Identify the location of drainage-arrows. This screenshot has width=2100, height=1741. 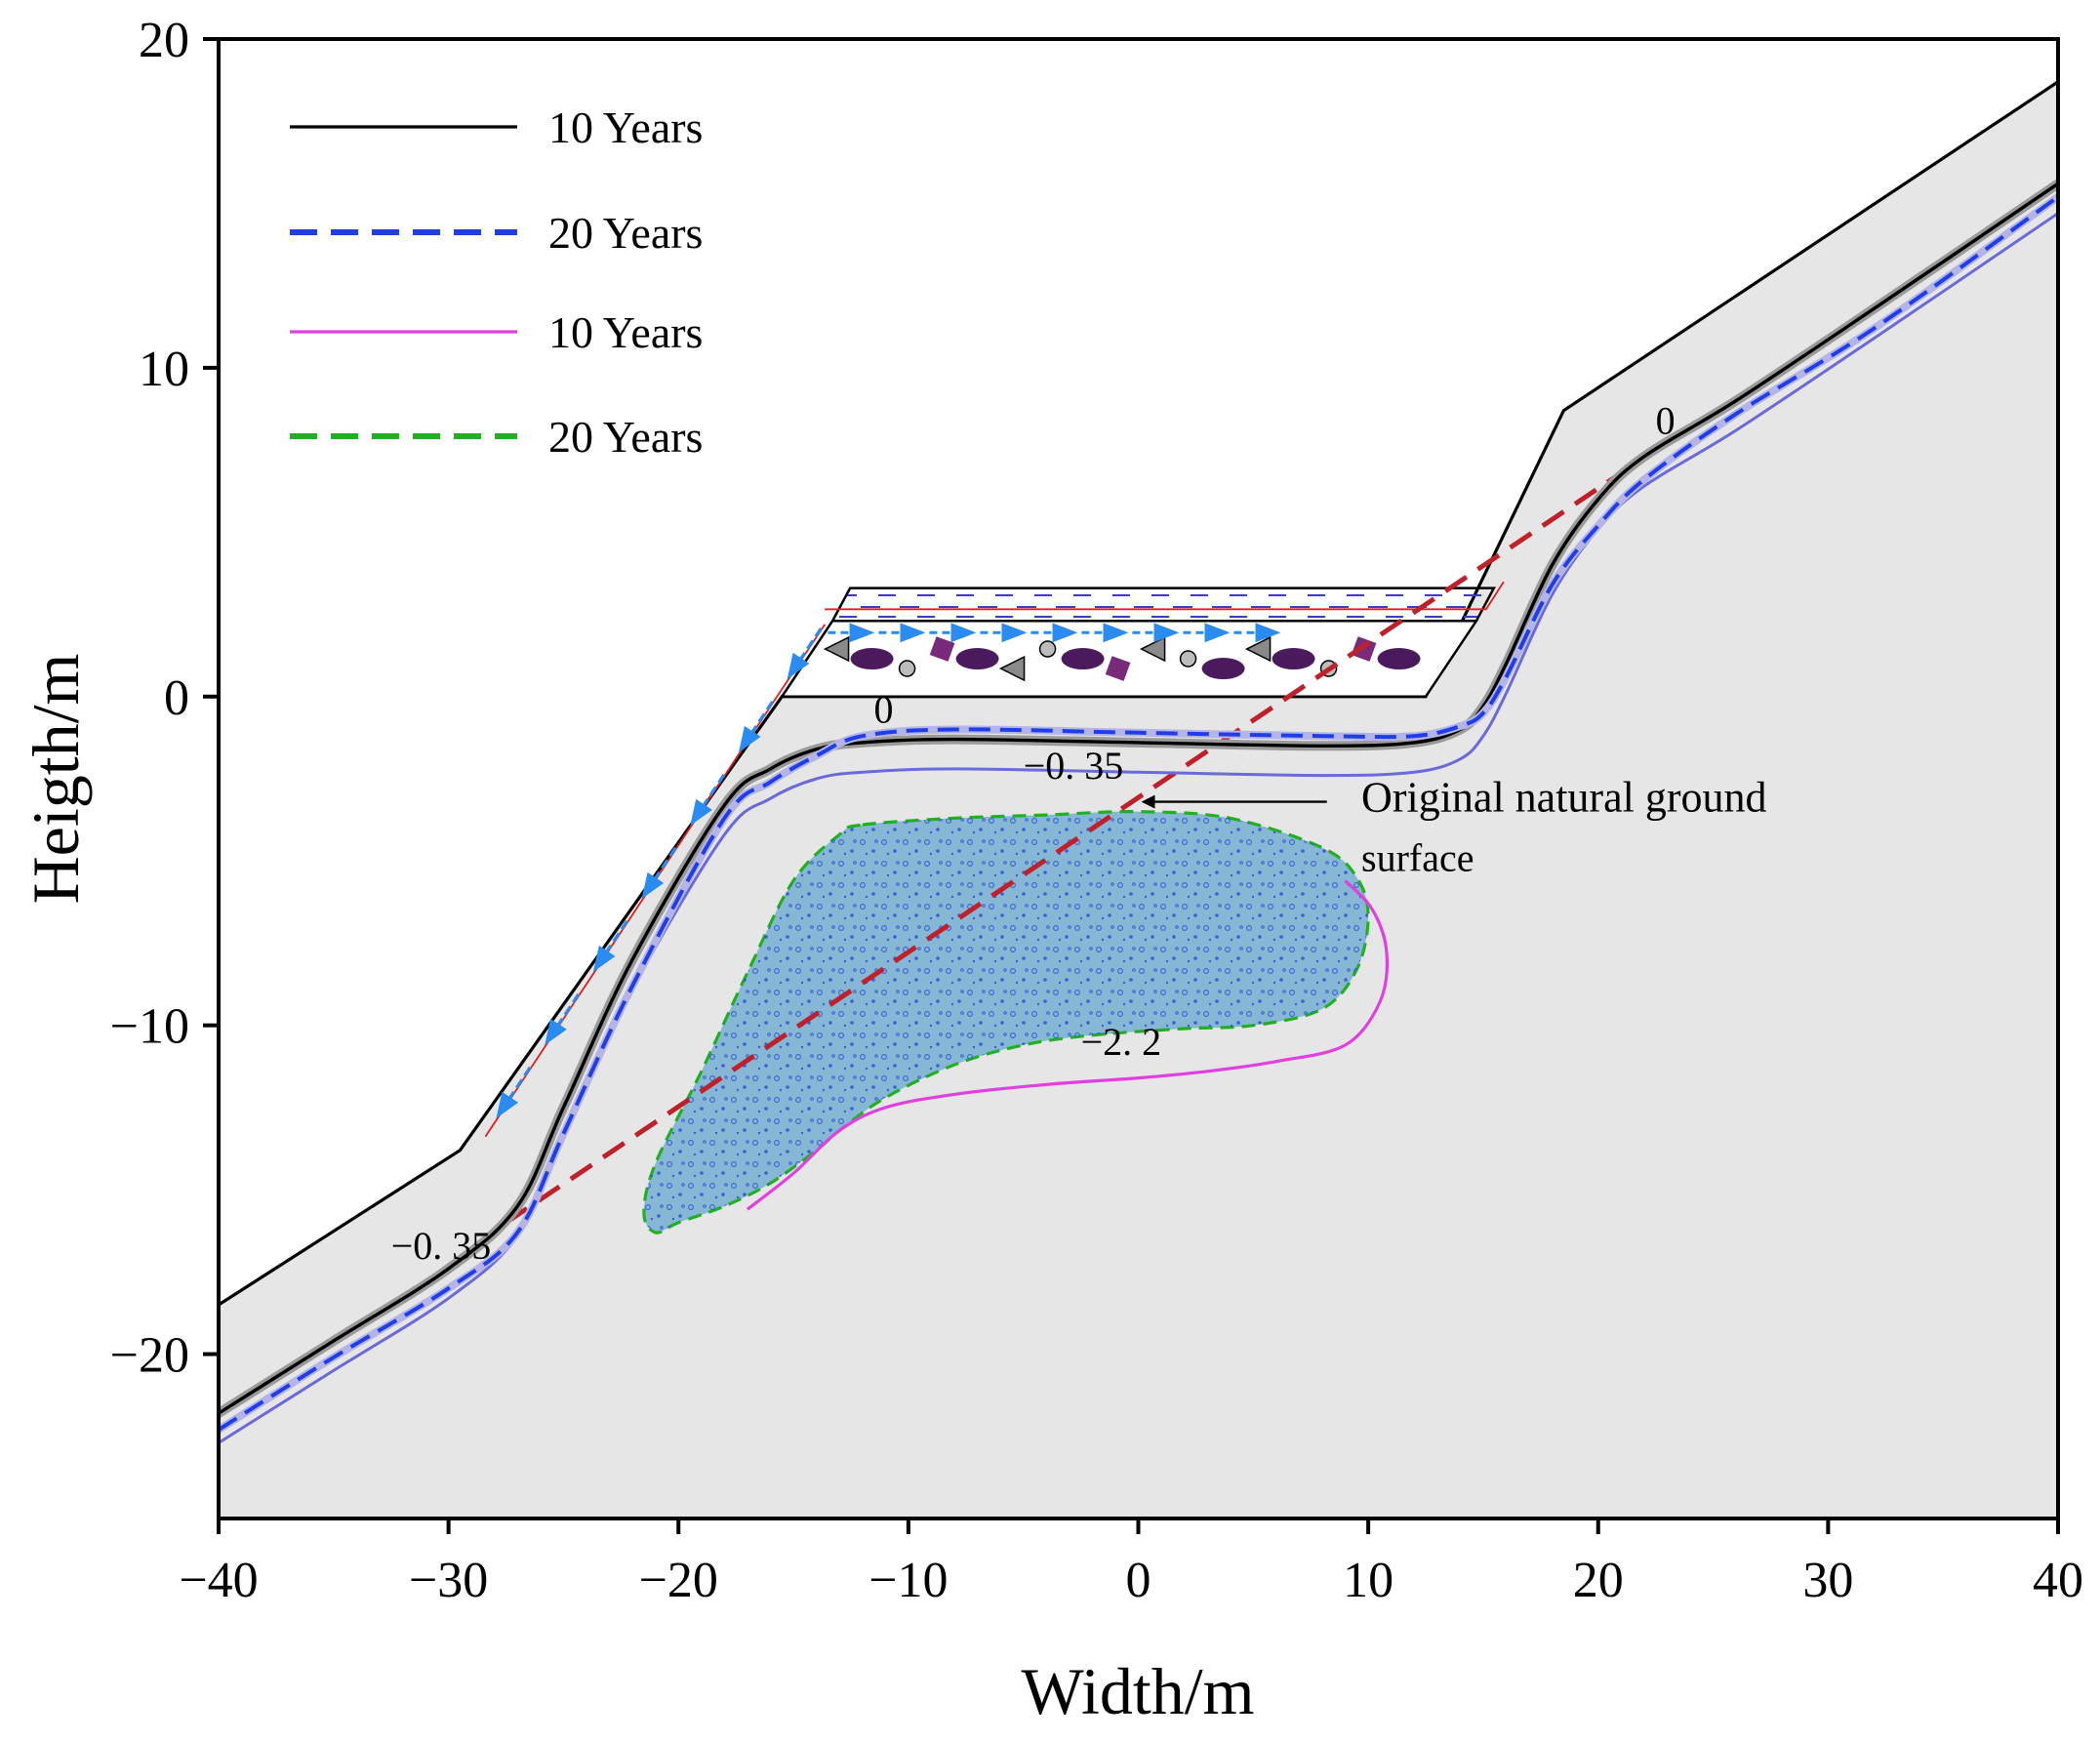
(882, 880).